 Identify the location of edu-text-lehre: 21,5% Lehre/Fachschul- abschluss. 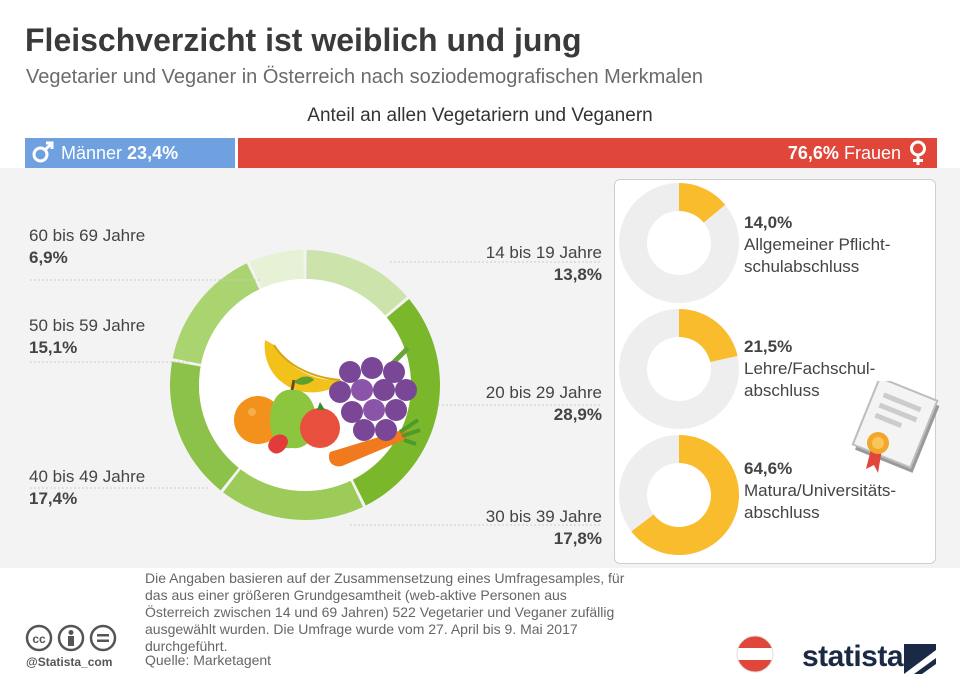
(809, 369).